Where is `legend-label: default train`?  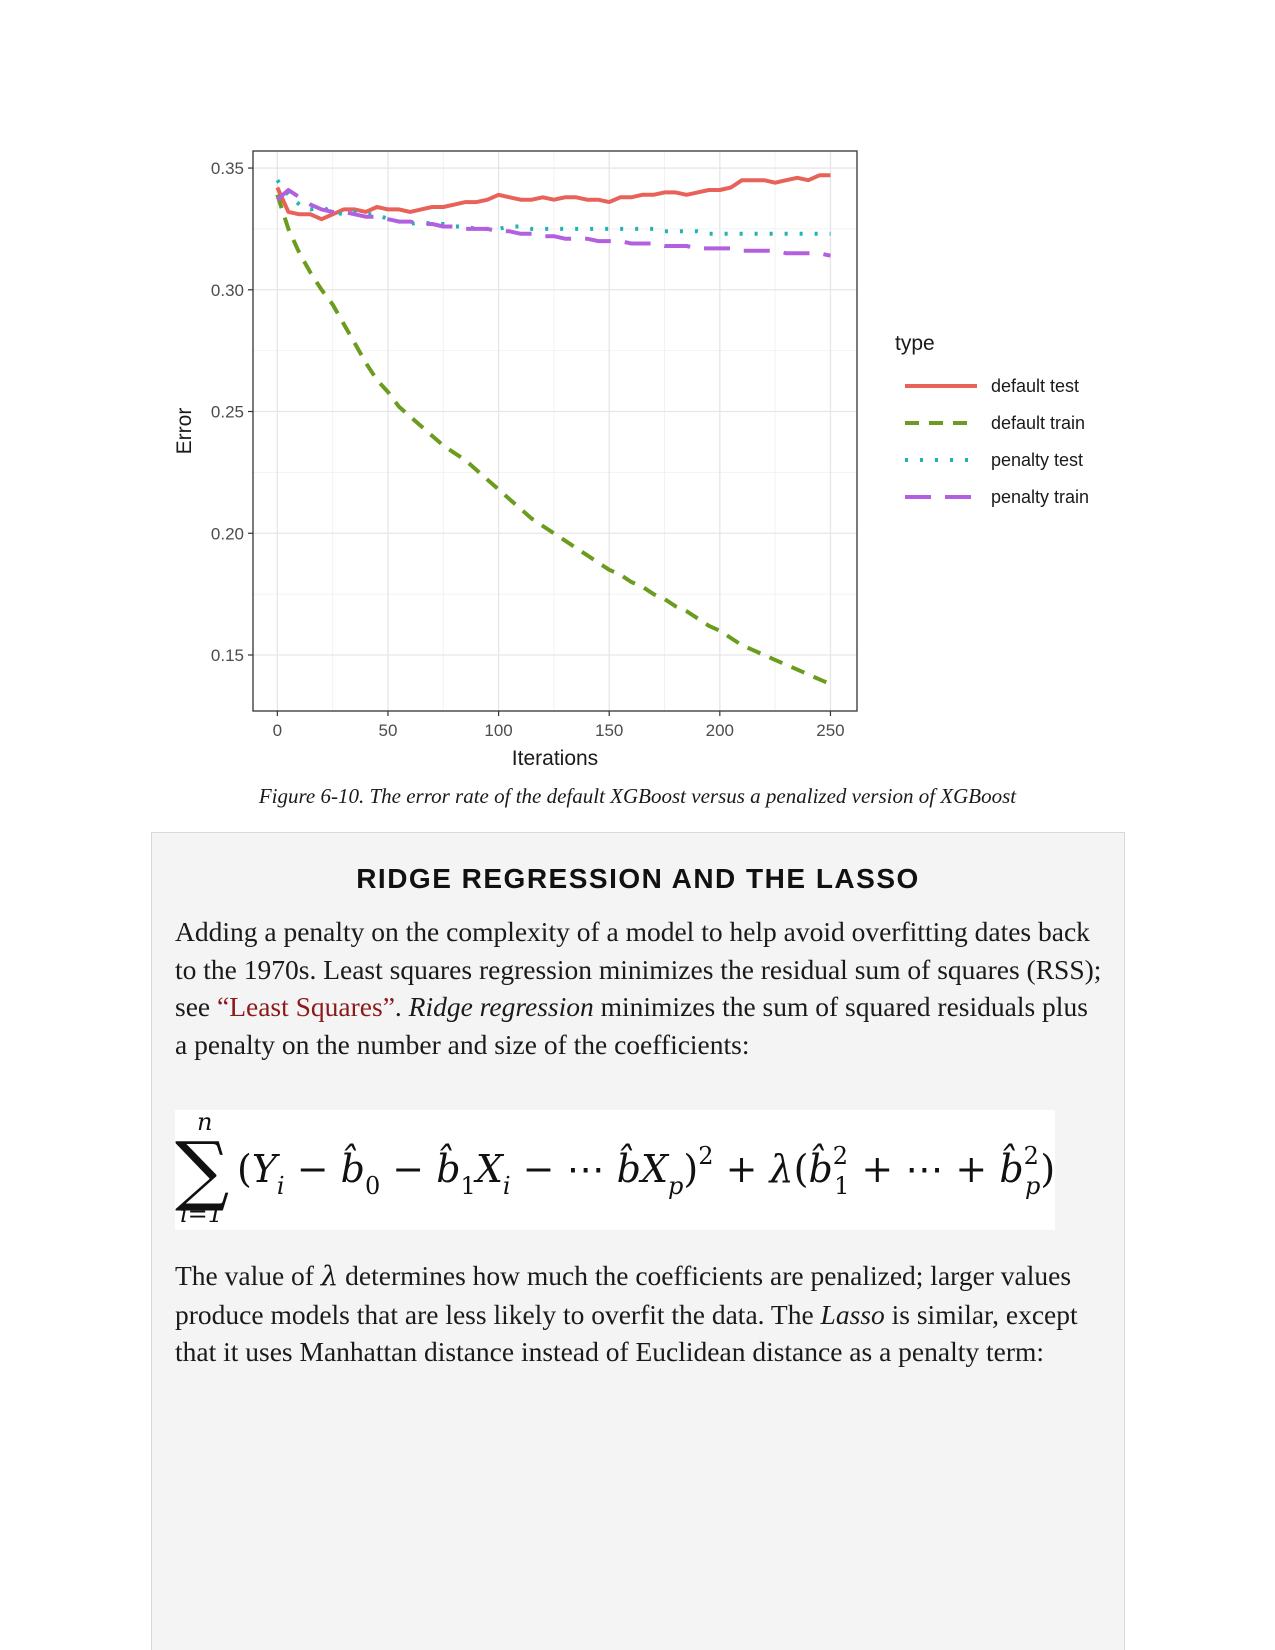
legend-label: default train is located at coordinates (1038, 423).